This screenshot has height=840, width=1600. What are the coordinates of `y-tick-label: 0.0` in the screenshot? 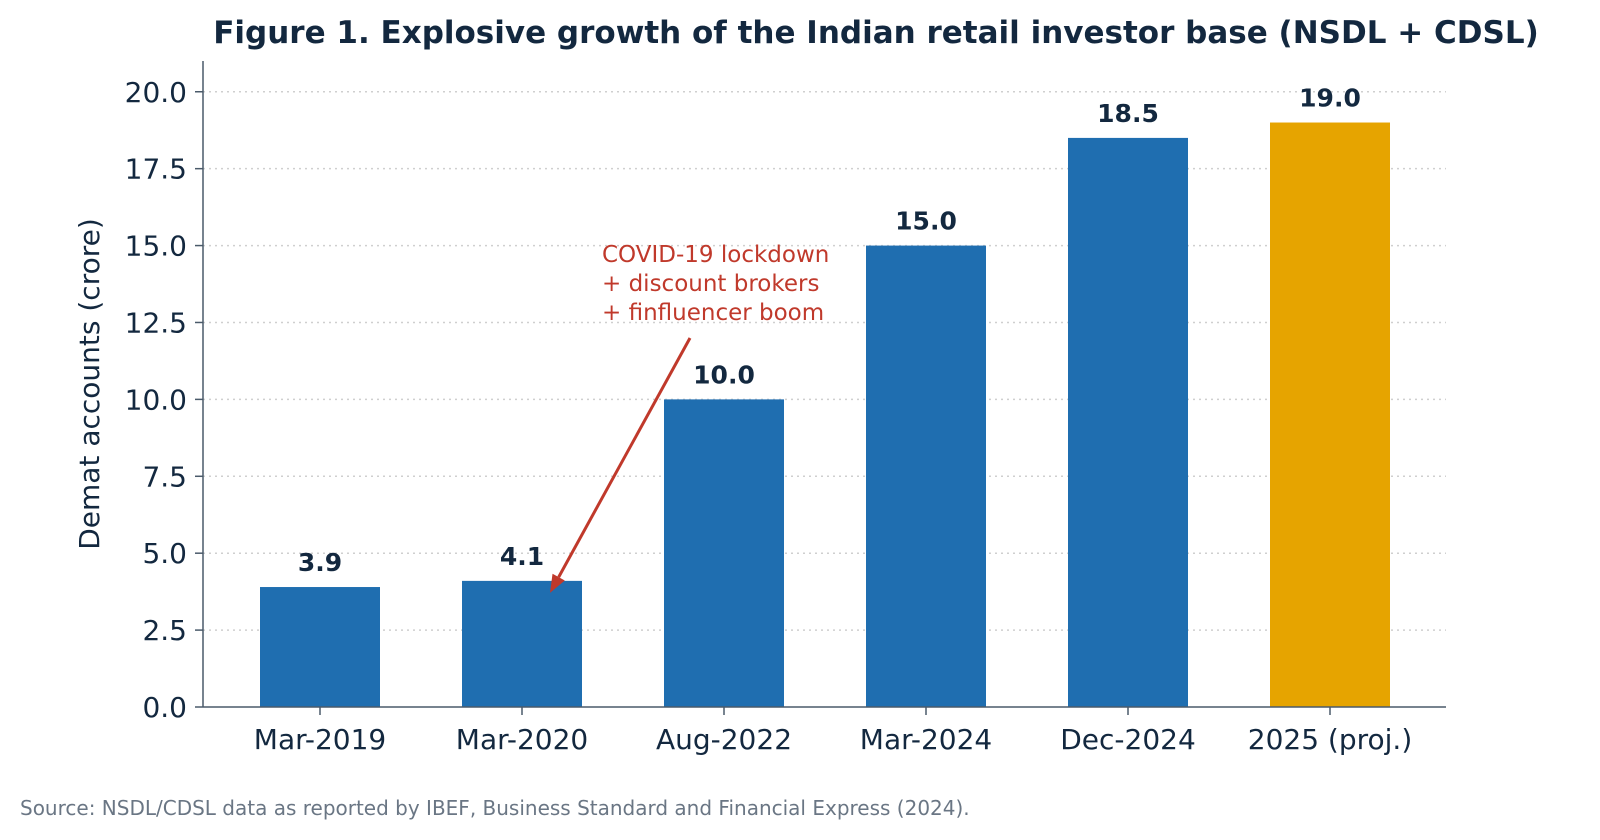 It's located at (164, 707).